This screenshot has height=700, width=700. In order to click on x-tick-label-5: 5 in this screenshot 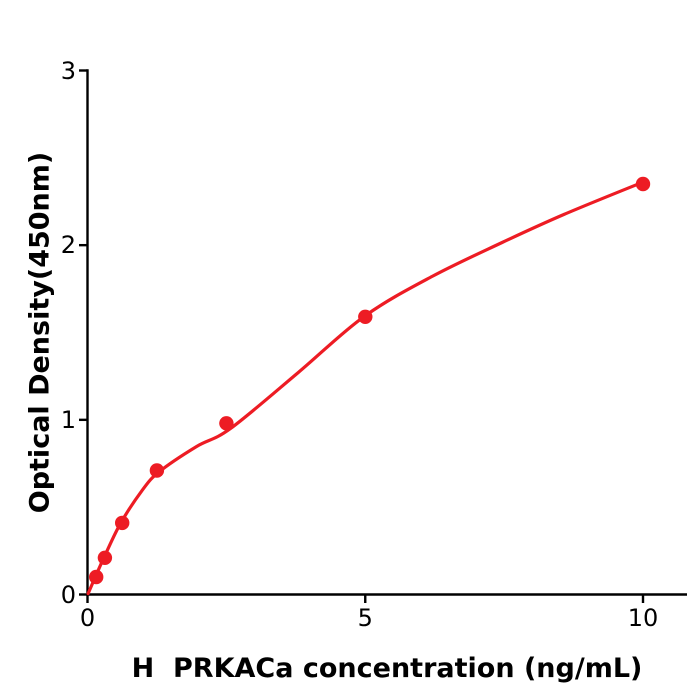, I will do `click(365, 617)`.